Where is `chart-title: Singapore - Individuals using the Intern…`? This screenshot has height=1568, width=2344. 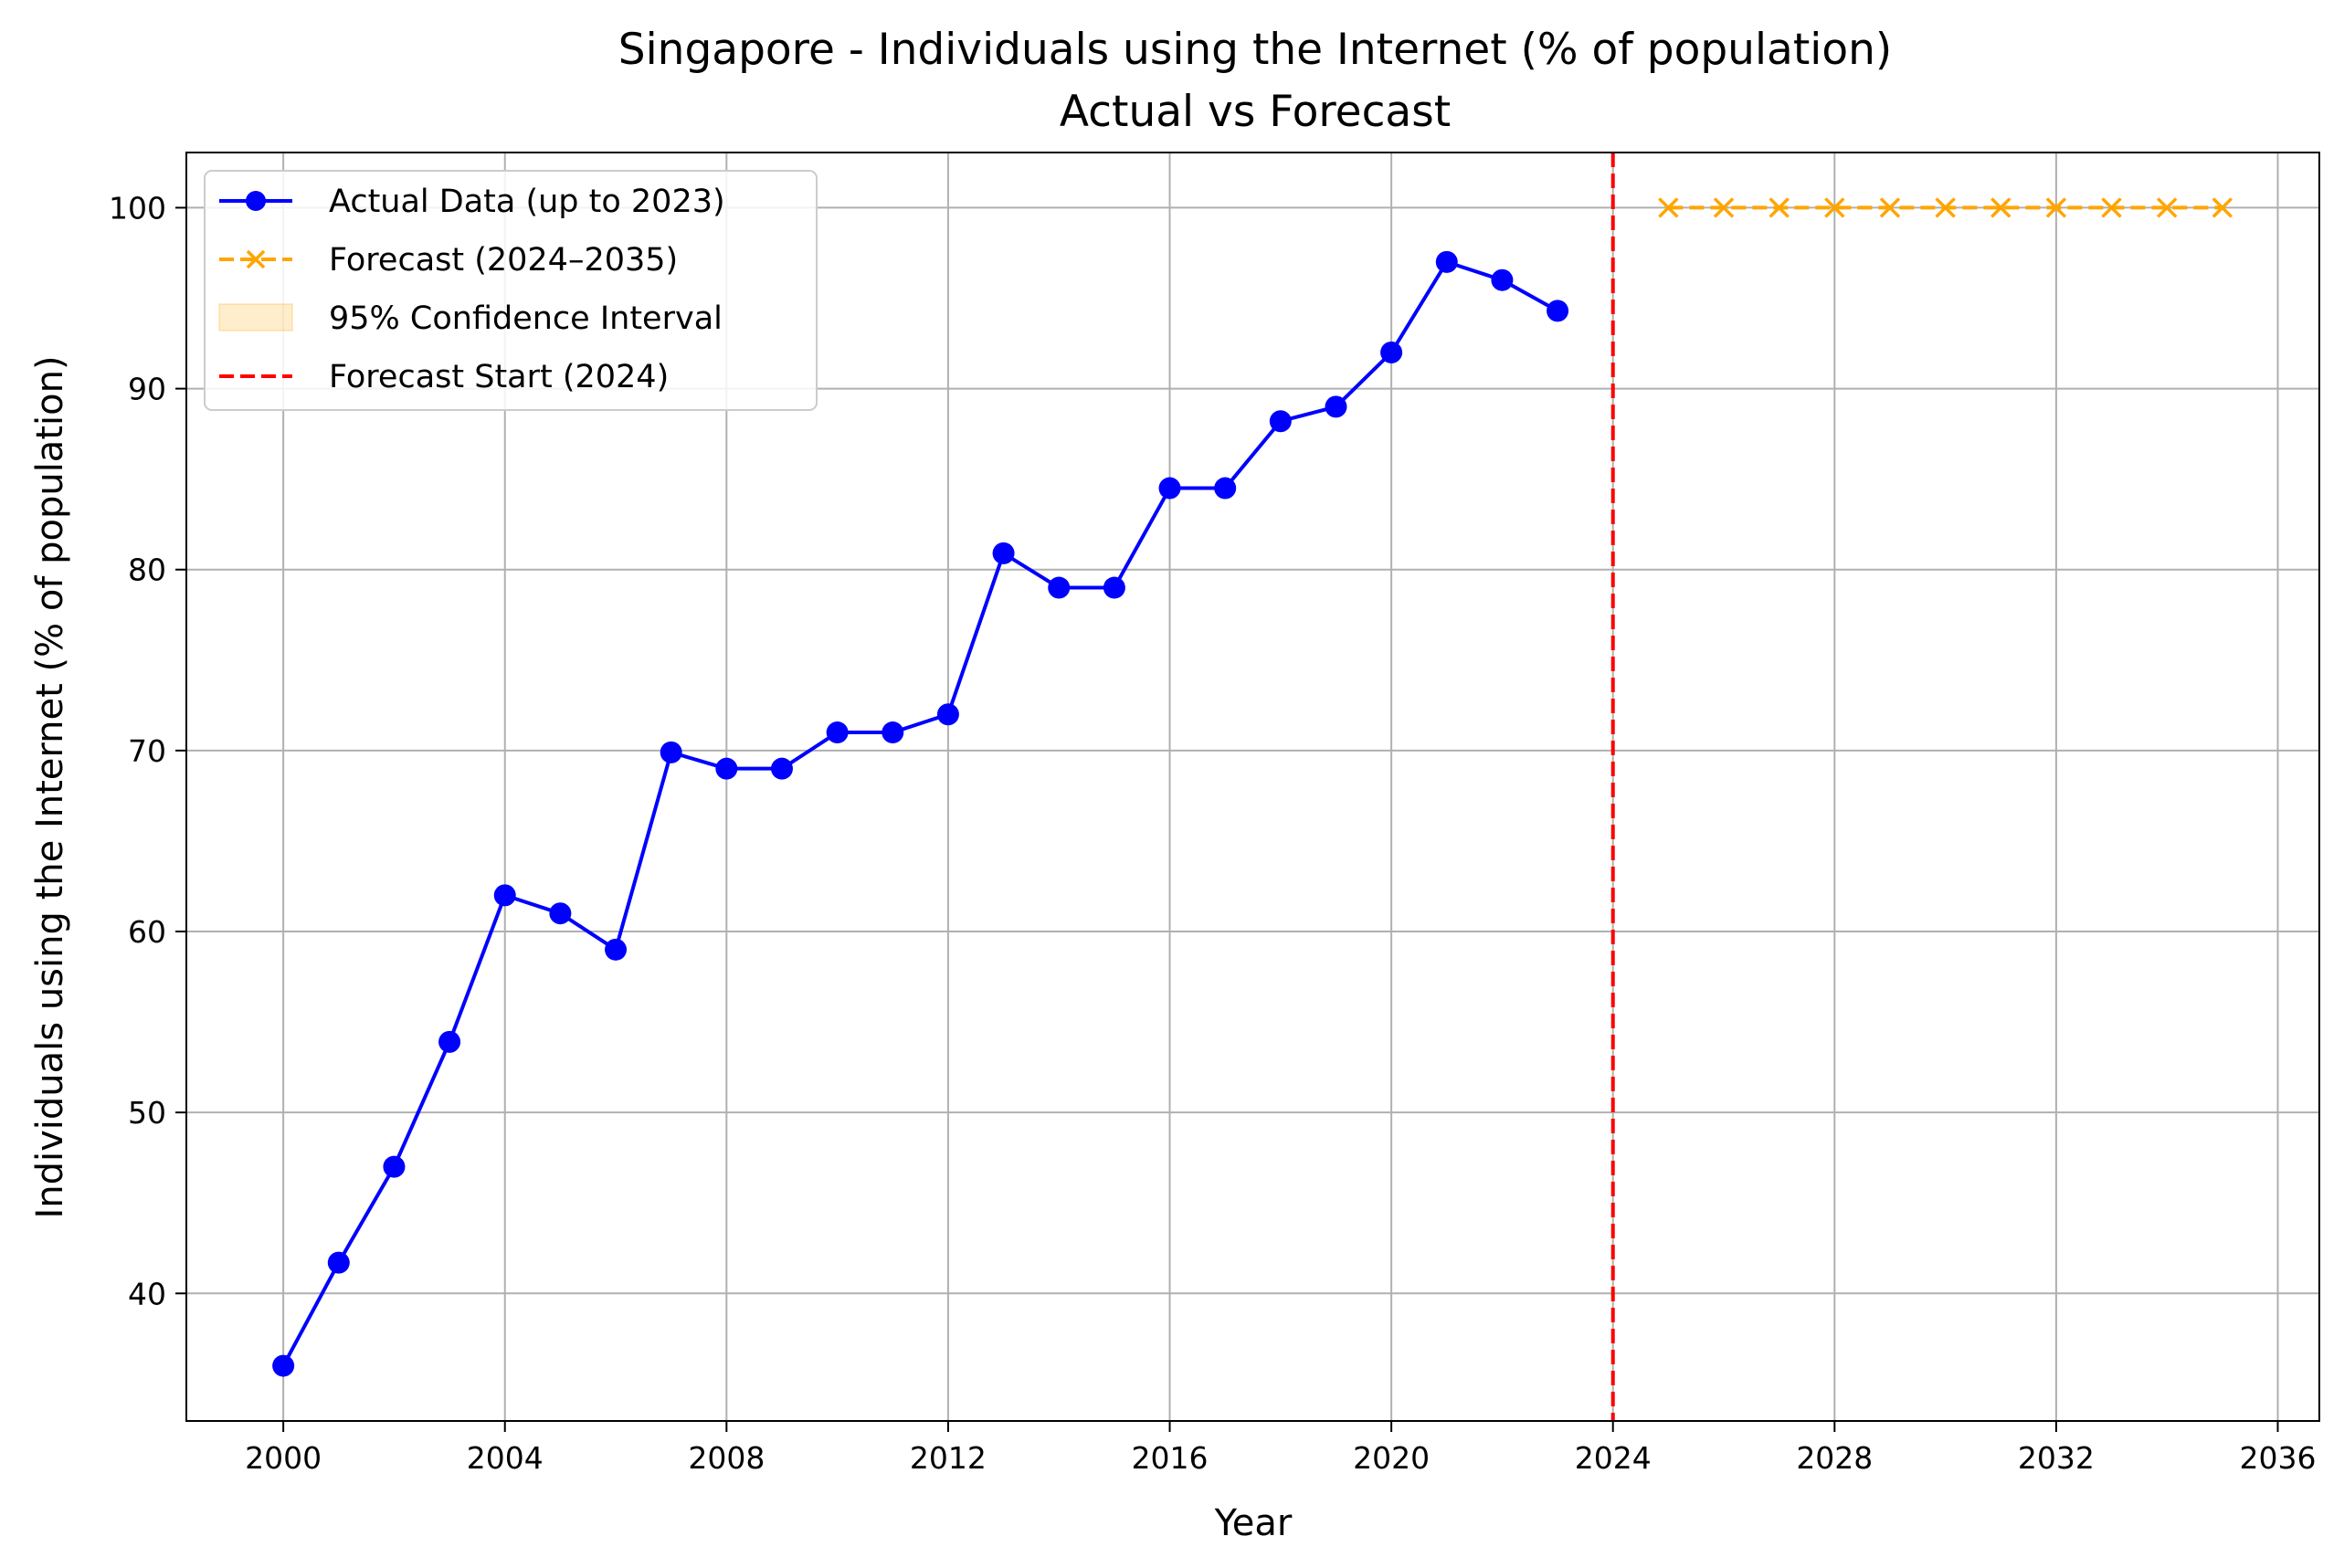
chart-title: Singapore - Individuals using the Intern… is located at coordinates (1255, 50).